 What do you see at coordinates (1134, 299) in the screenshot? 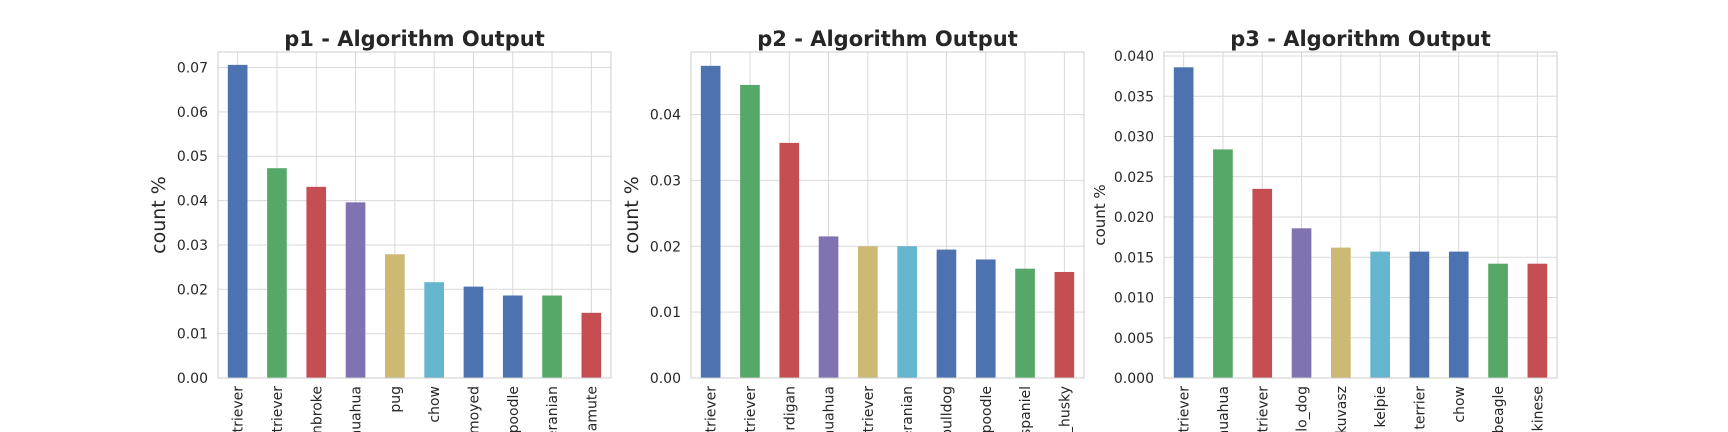
I see `y-tick-label: 0.010` at bounding box center [1134, 299].